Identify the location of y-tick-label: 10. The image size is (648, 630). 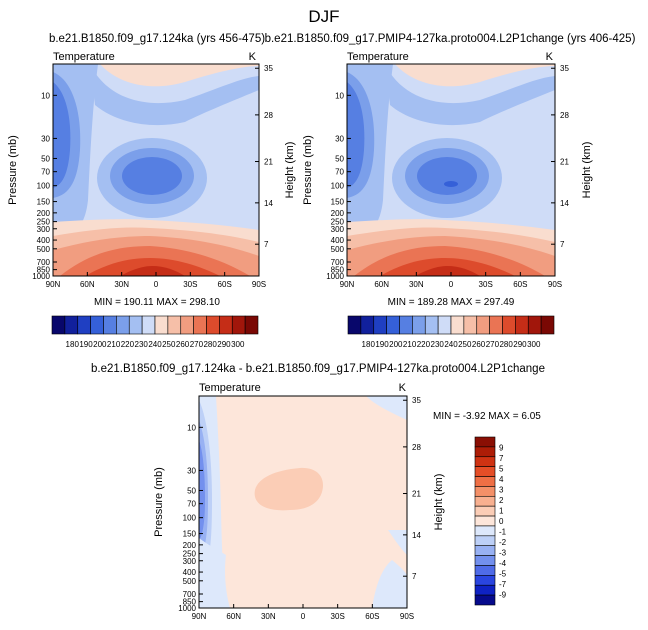
(339, 95).